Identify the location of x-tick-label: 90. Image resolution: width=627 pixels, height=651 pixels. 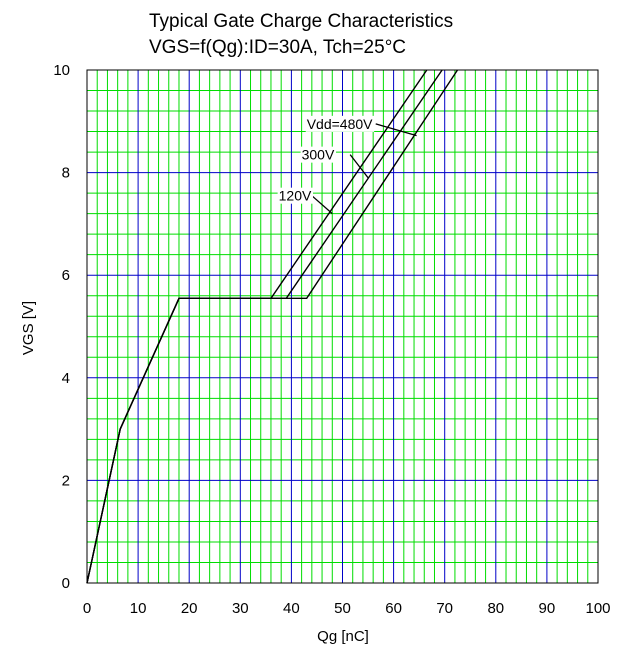
(547, 608).